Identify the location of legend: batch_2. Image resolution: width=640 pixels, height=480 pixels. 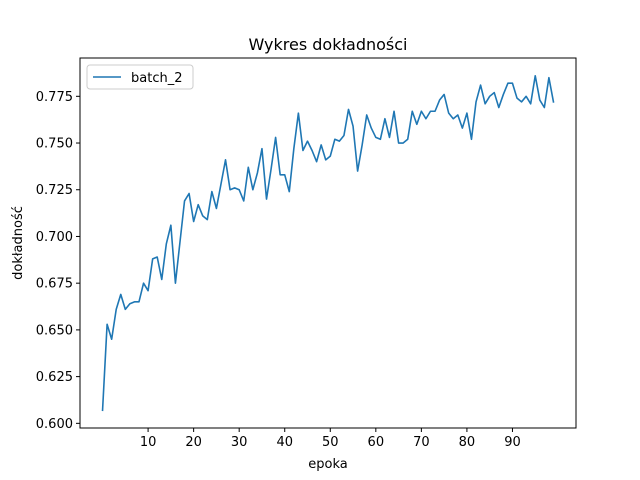
(140, 77).